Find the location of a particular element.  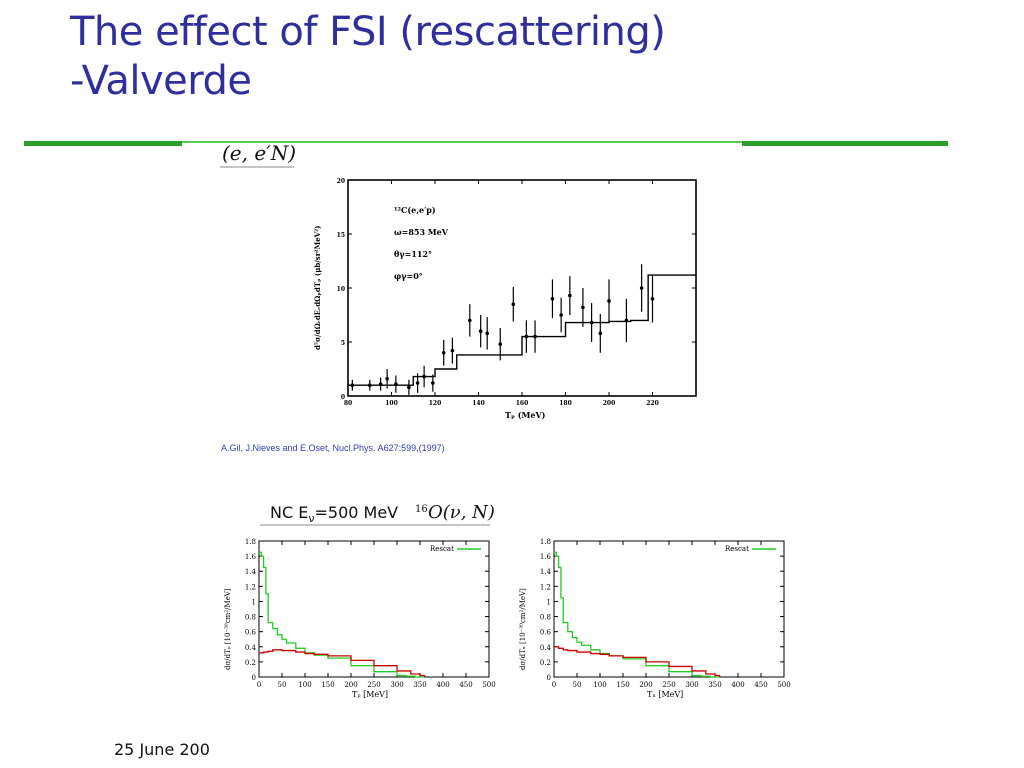

title-line-1: The effect of FSI (rescattering) is located at coordinates (368, 32).